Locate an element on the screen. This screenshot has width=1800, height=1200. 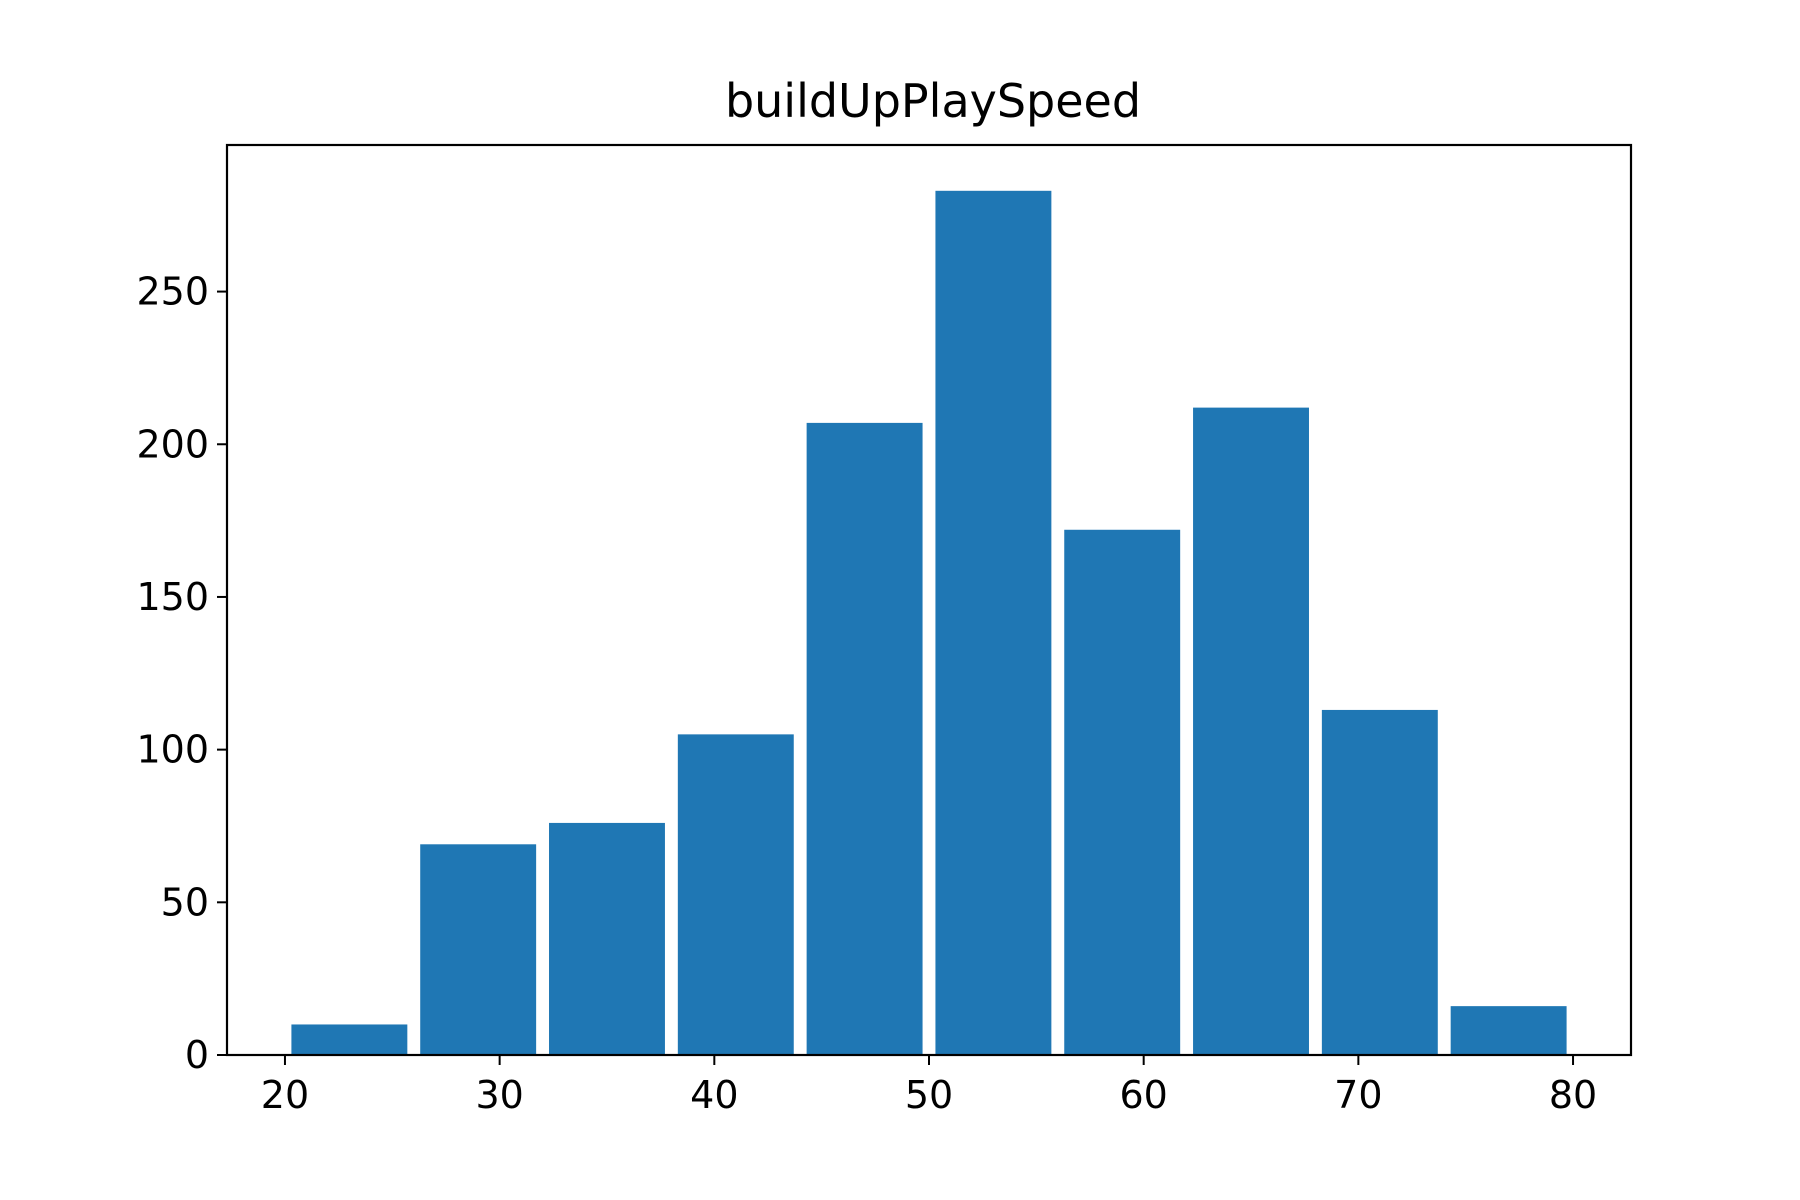
chart-title: buildUpPlaySpeed is located at coordinates (933, 101).